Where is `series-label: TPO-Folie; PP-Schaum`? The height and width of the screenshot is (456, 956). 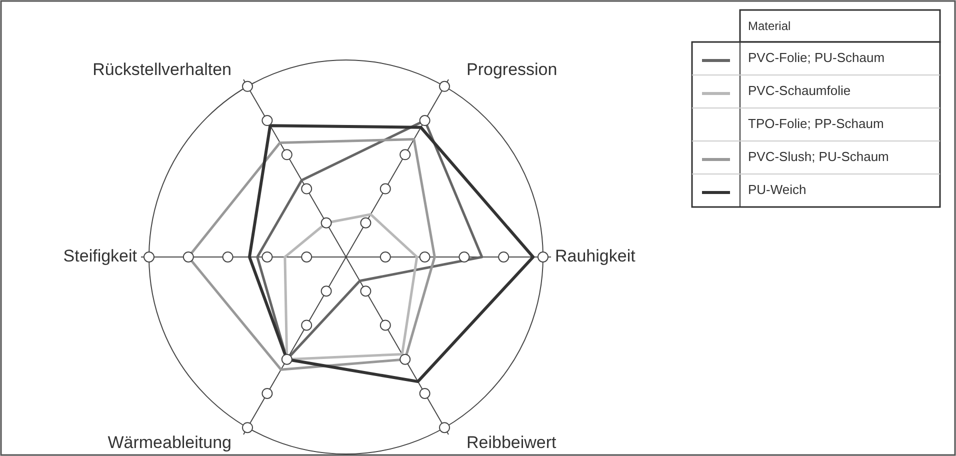
series-label: TPO-Folie; PP-Schaum is located at coordinates (816, 123).